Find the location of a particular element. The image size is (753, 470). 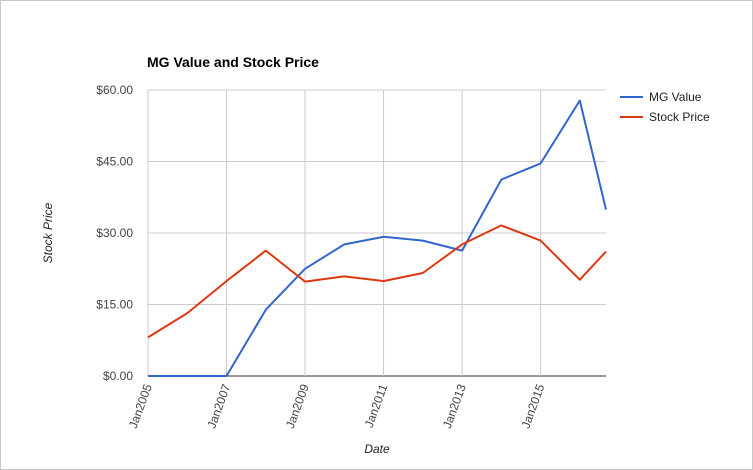

y-tick-label: $30.00 is located at coordinates (114, 233).